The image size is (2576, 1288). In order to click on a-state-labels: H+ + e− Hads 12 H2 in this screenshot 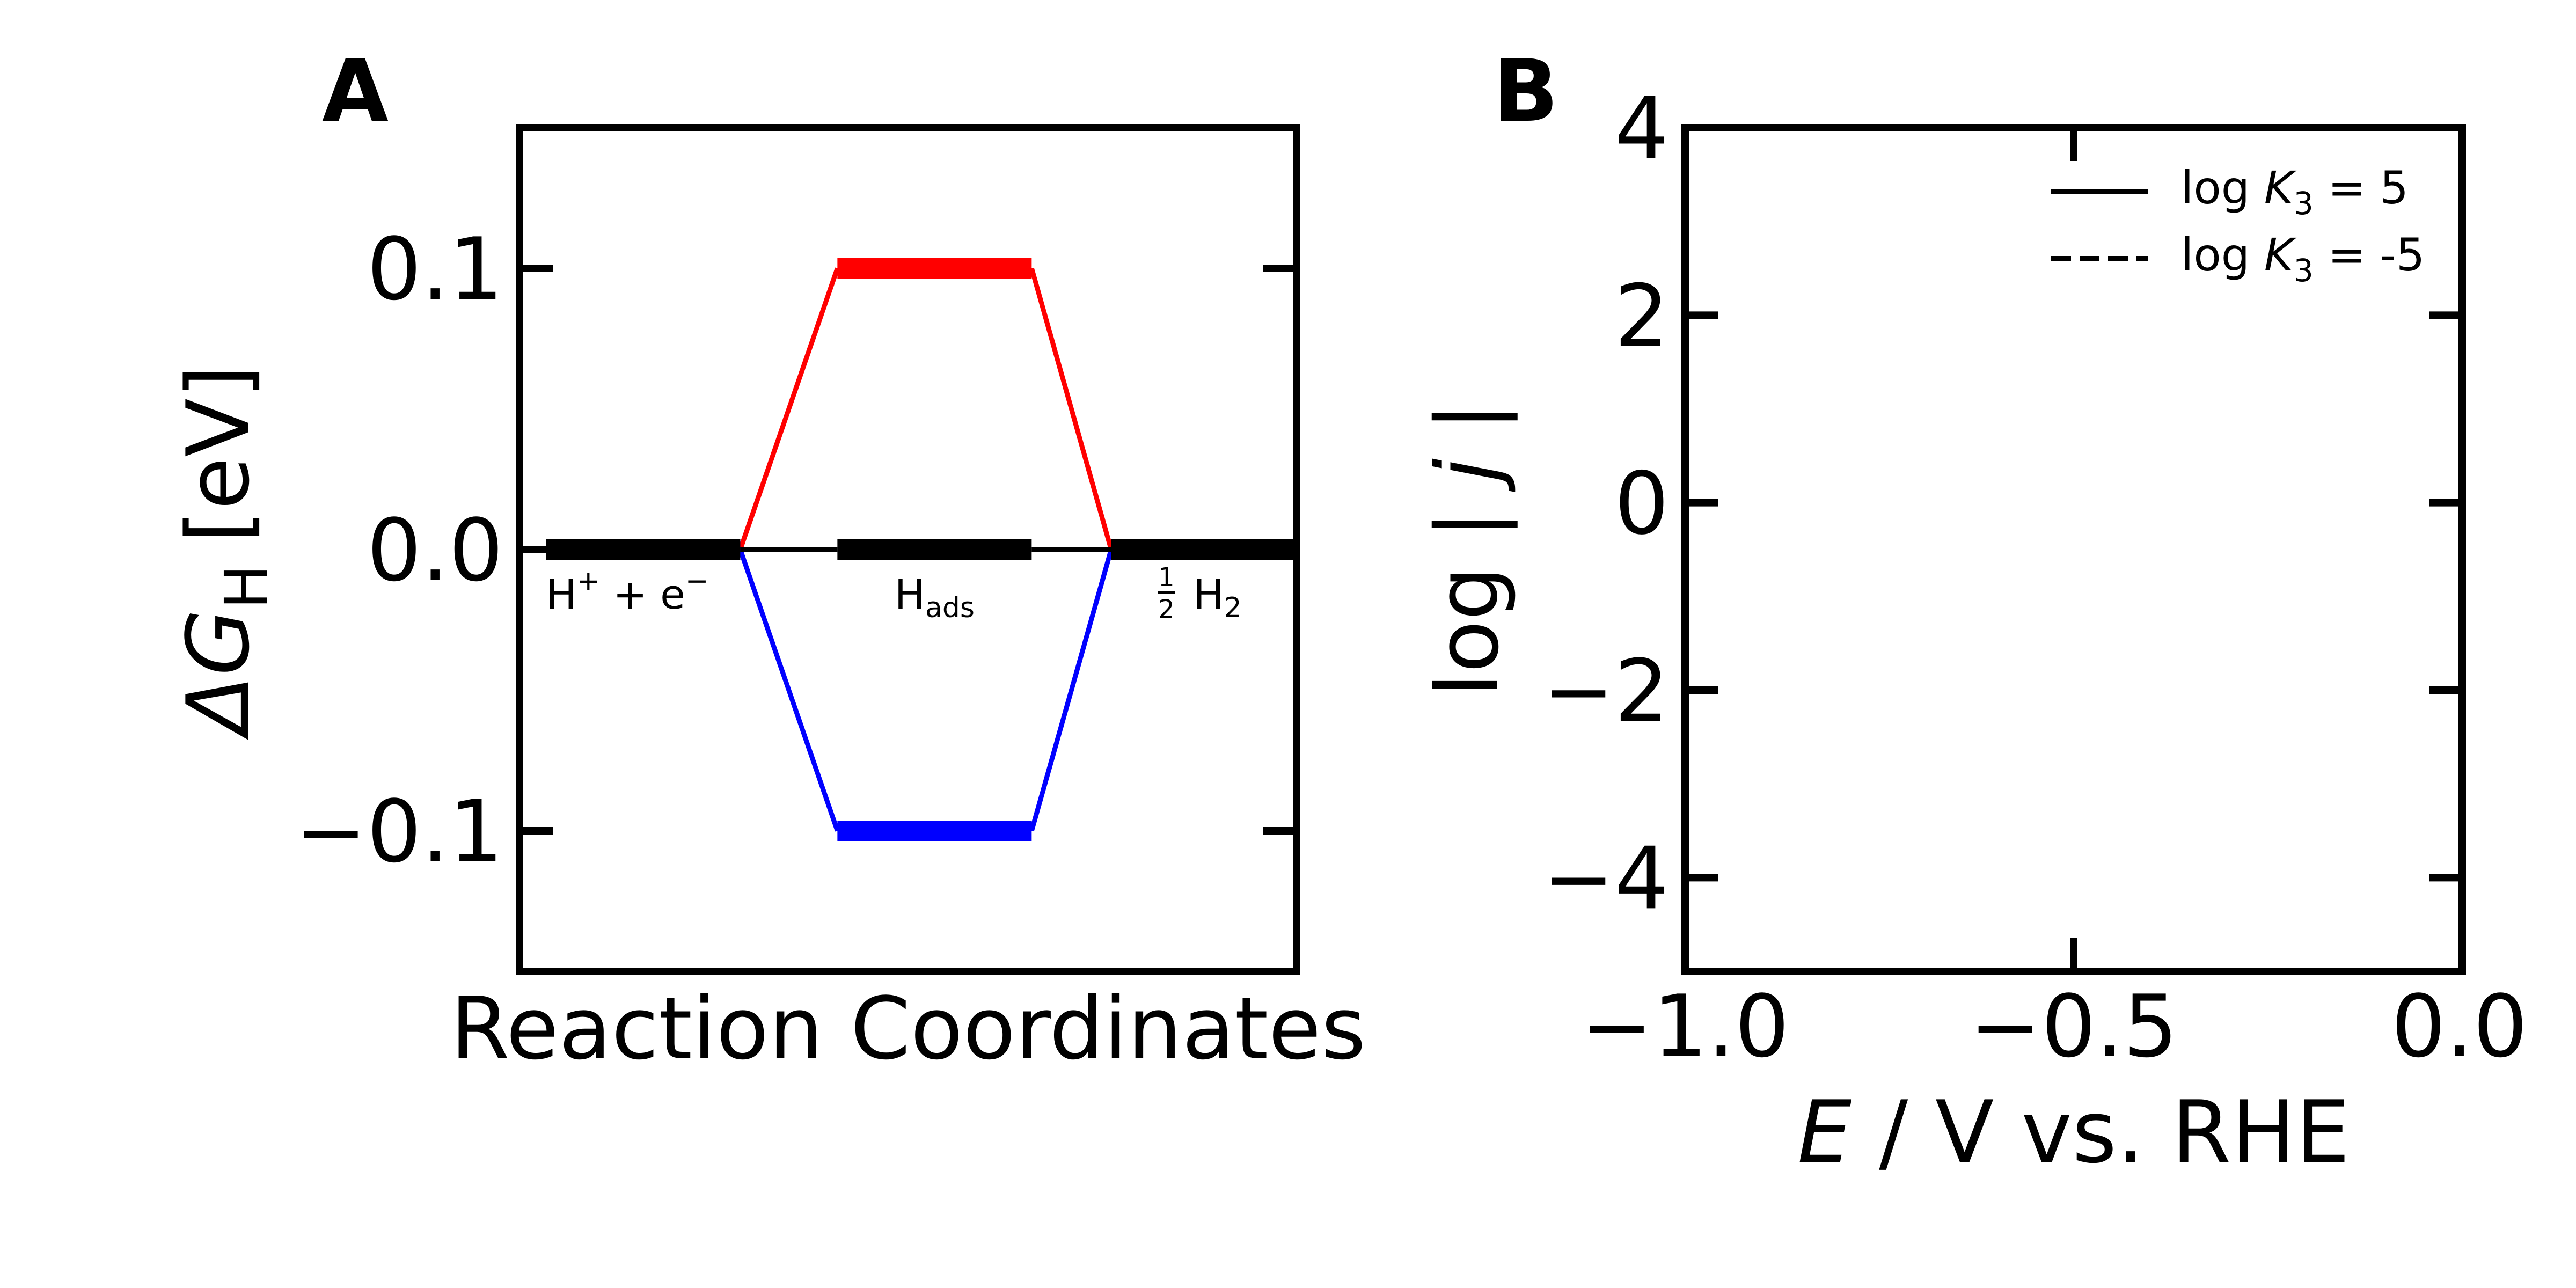, I will do `click(893, 593)`.